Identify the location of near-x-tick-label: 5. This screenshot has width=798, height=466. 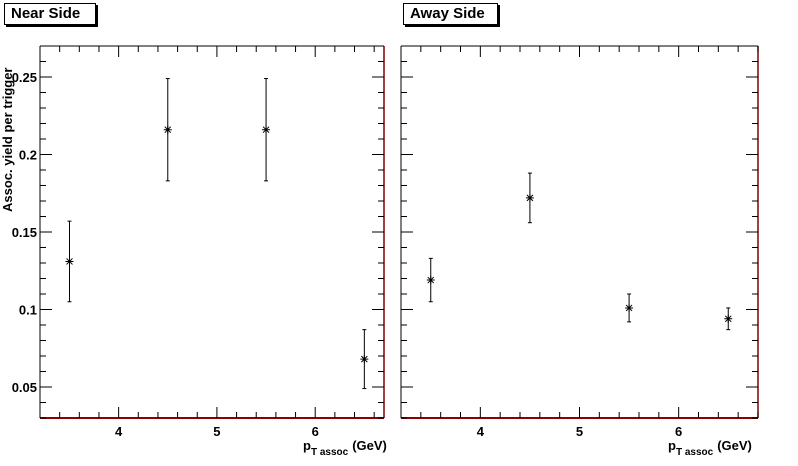
(216, 431).